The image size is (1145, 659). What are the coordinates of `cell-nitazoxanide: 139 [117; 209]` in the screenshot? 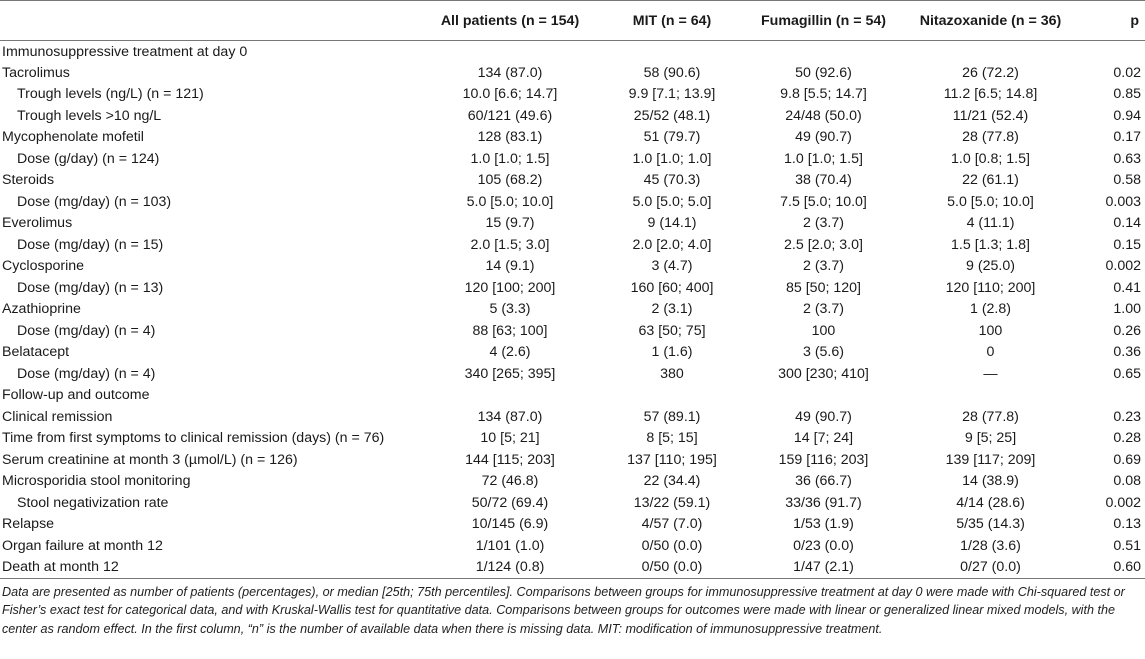 It's located at (990, 459).